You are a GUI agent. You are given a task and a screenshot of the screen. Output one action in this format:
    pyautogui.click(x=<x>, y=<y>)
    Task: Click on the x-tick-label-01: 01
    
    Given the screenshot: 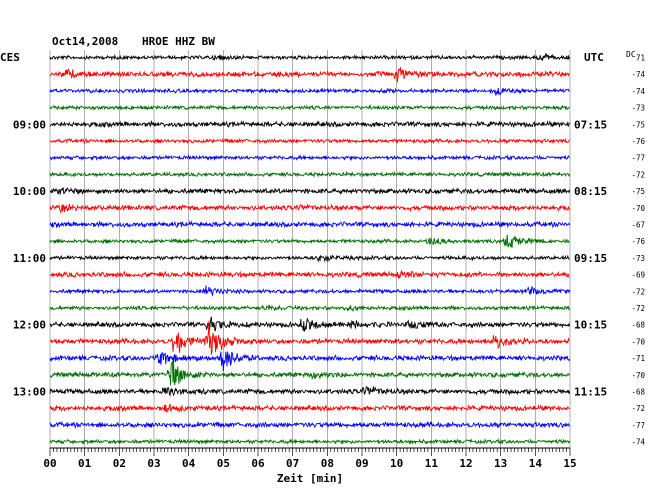 What is the action you would take?
    pyautogui.click(x=85, y=463)
    